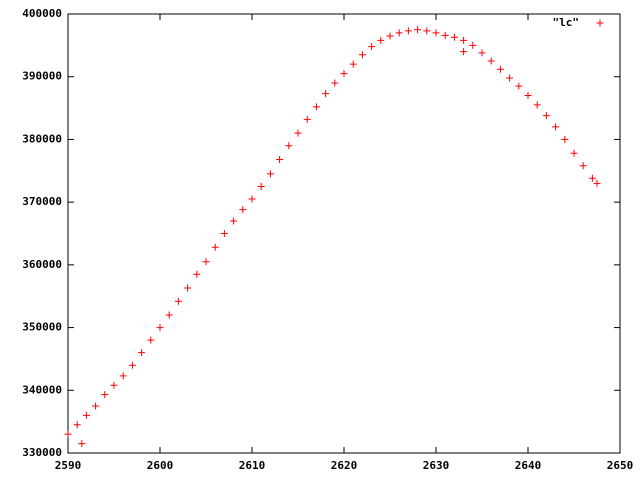 The image size is (640, 480). I want to click on y-tick-label: 400000, so click(42, 13).